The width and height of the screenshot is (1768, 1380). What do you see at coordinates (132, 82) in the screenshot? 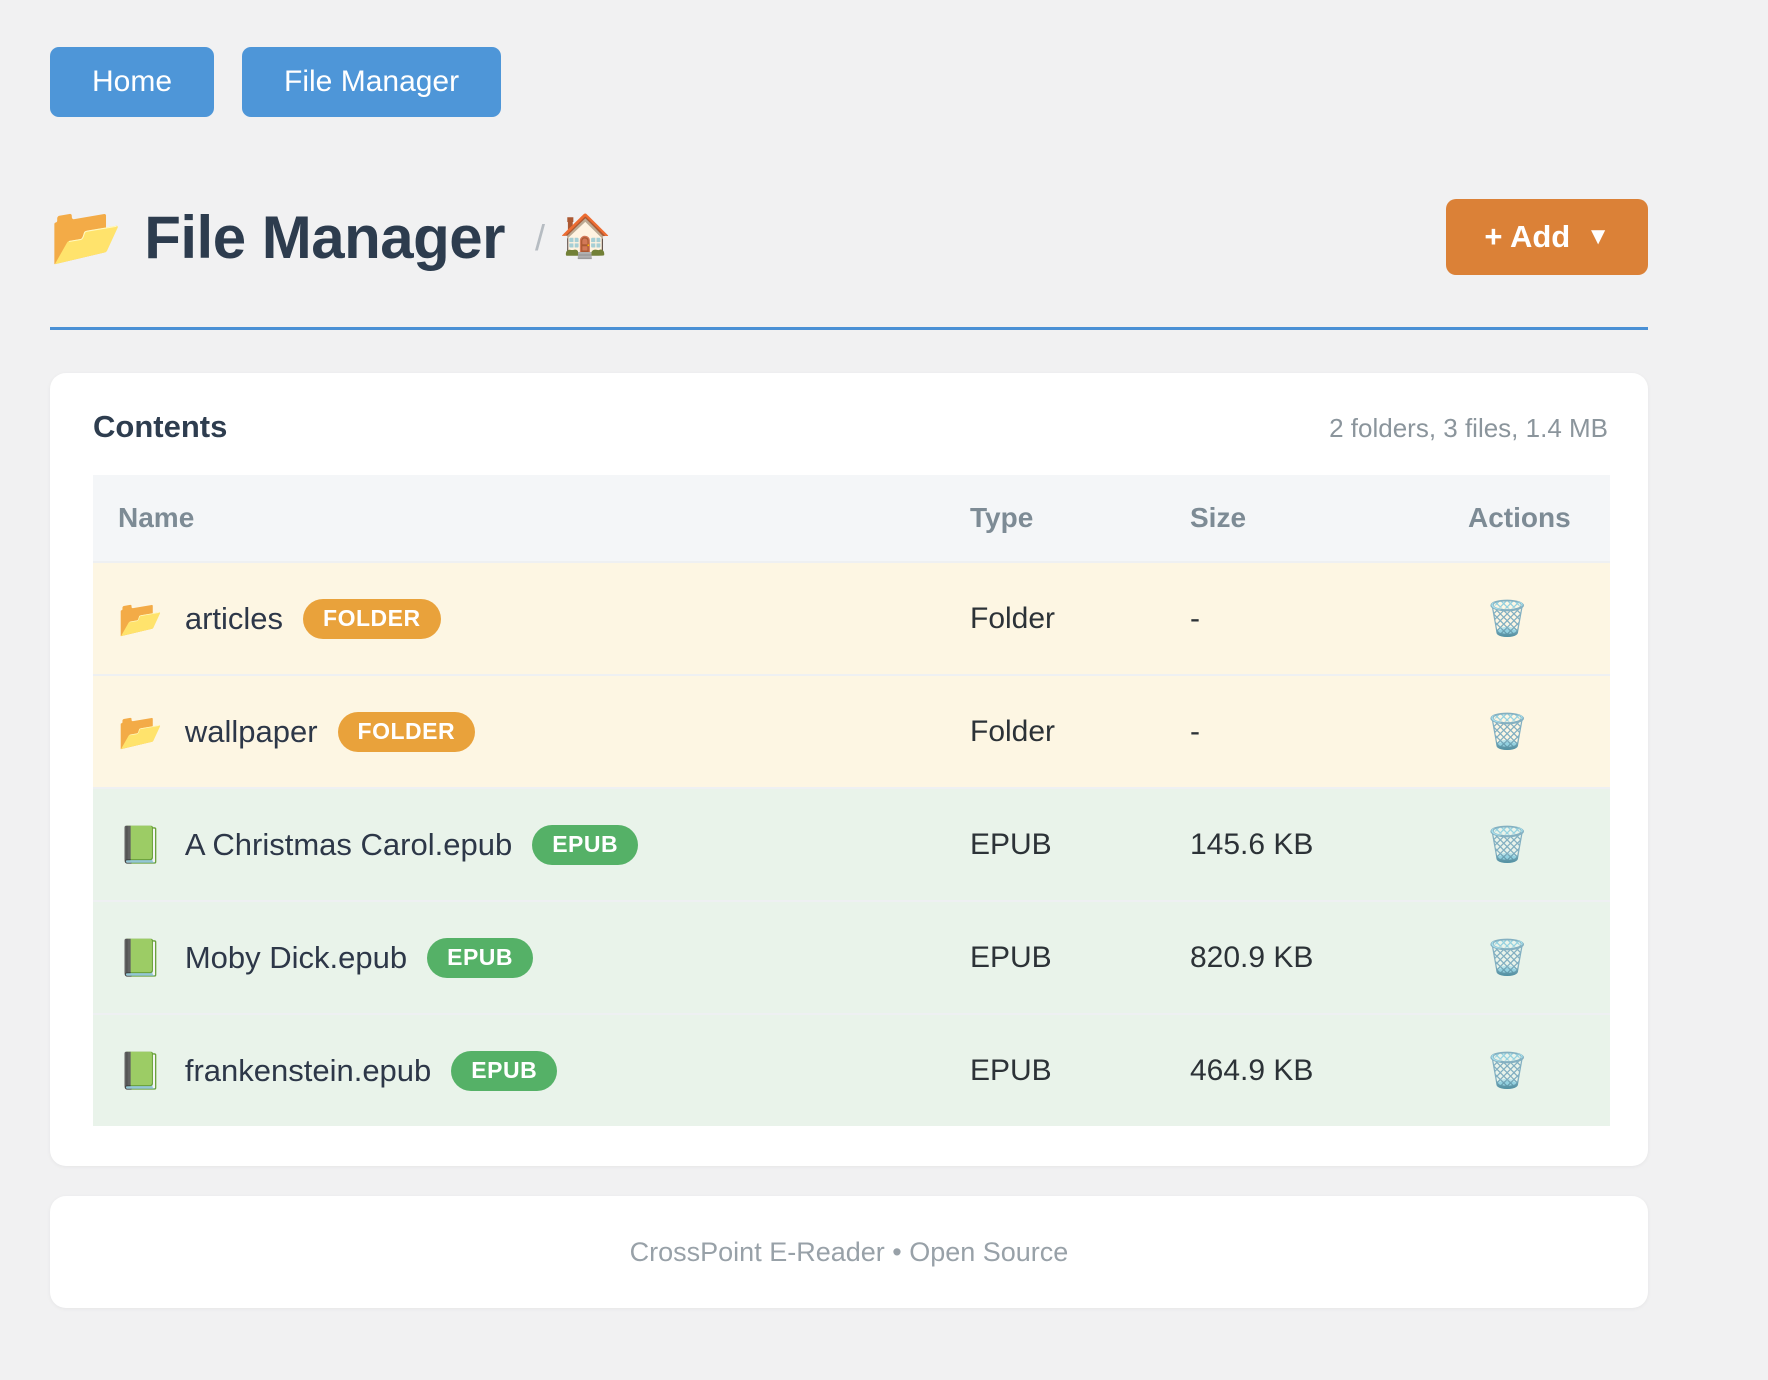
I see `home-button: Home` at bounding box center [132, 82].